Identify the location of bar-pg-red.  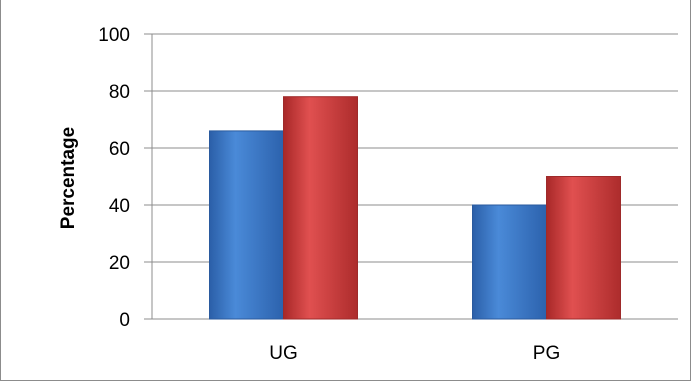
(583, 248).